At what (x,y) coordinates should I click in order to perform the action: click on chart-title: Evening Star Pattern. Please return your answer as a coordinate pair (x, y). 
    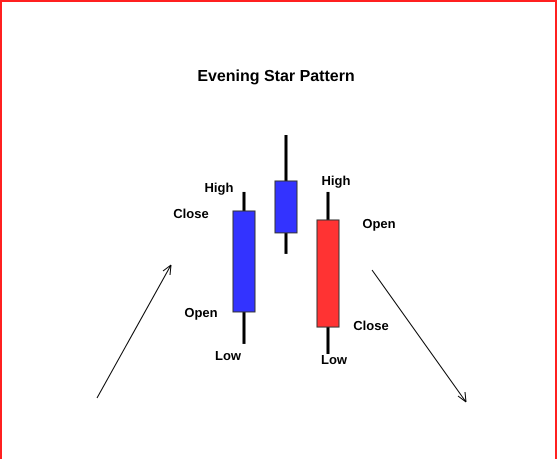
    Looking at the image, I should click on (276, 76).